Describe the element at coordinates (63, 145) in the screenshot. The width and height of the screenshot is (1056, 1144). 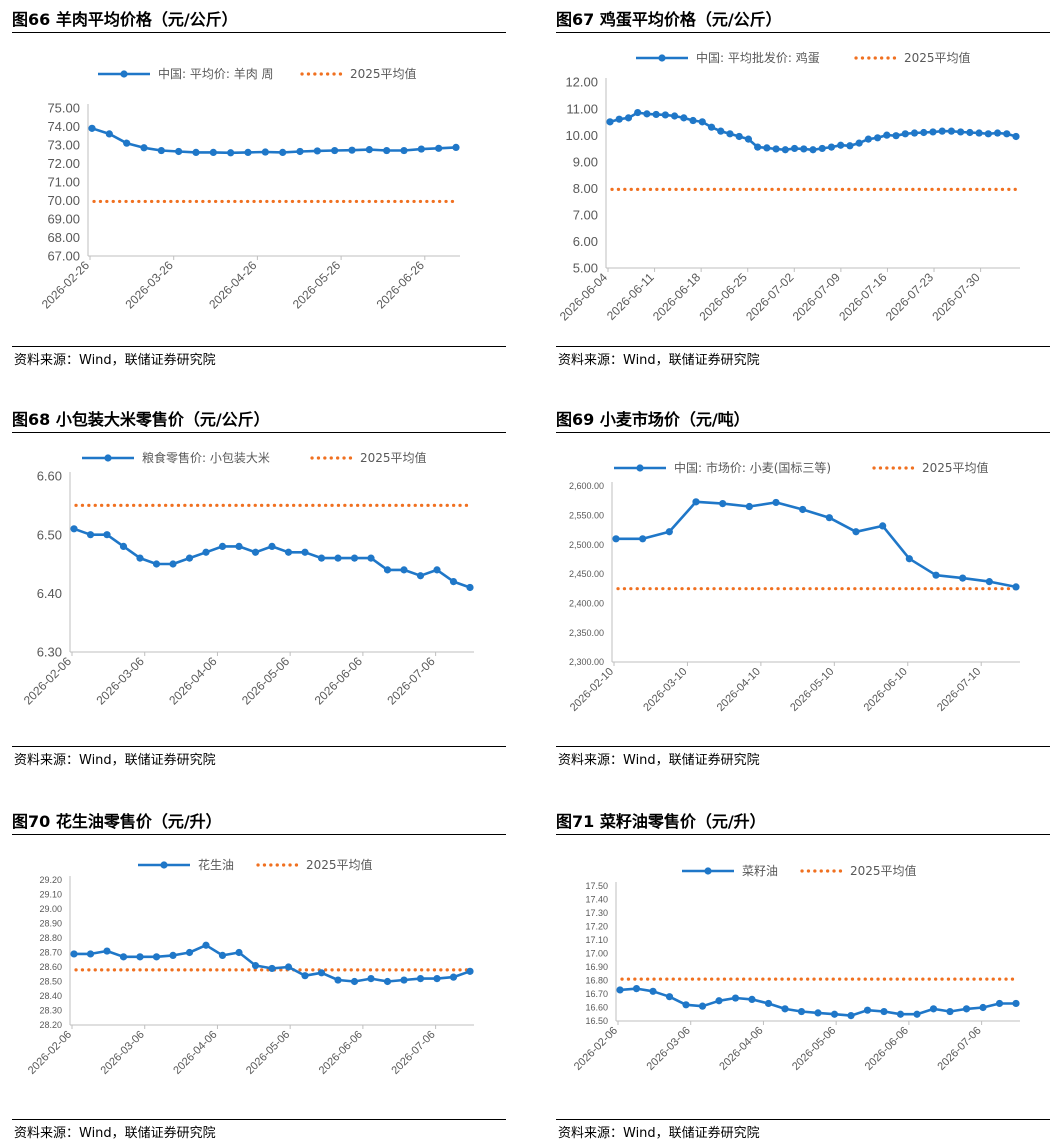
I see `y-tick-label: 73.00` at that location.